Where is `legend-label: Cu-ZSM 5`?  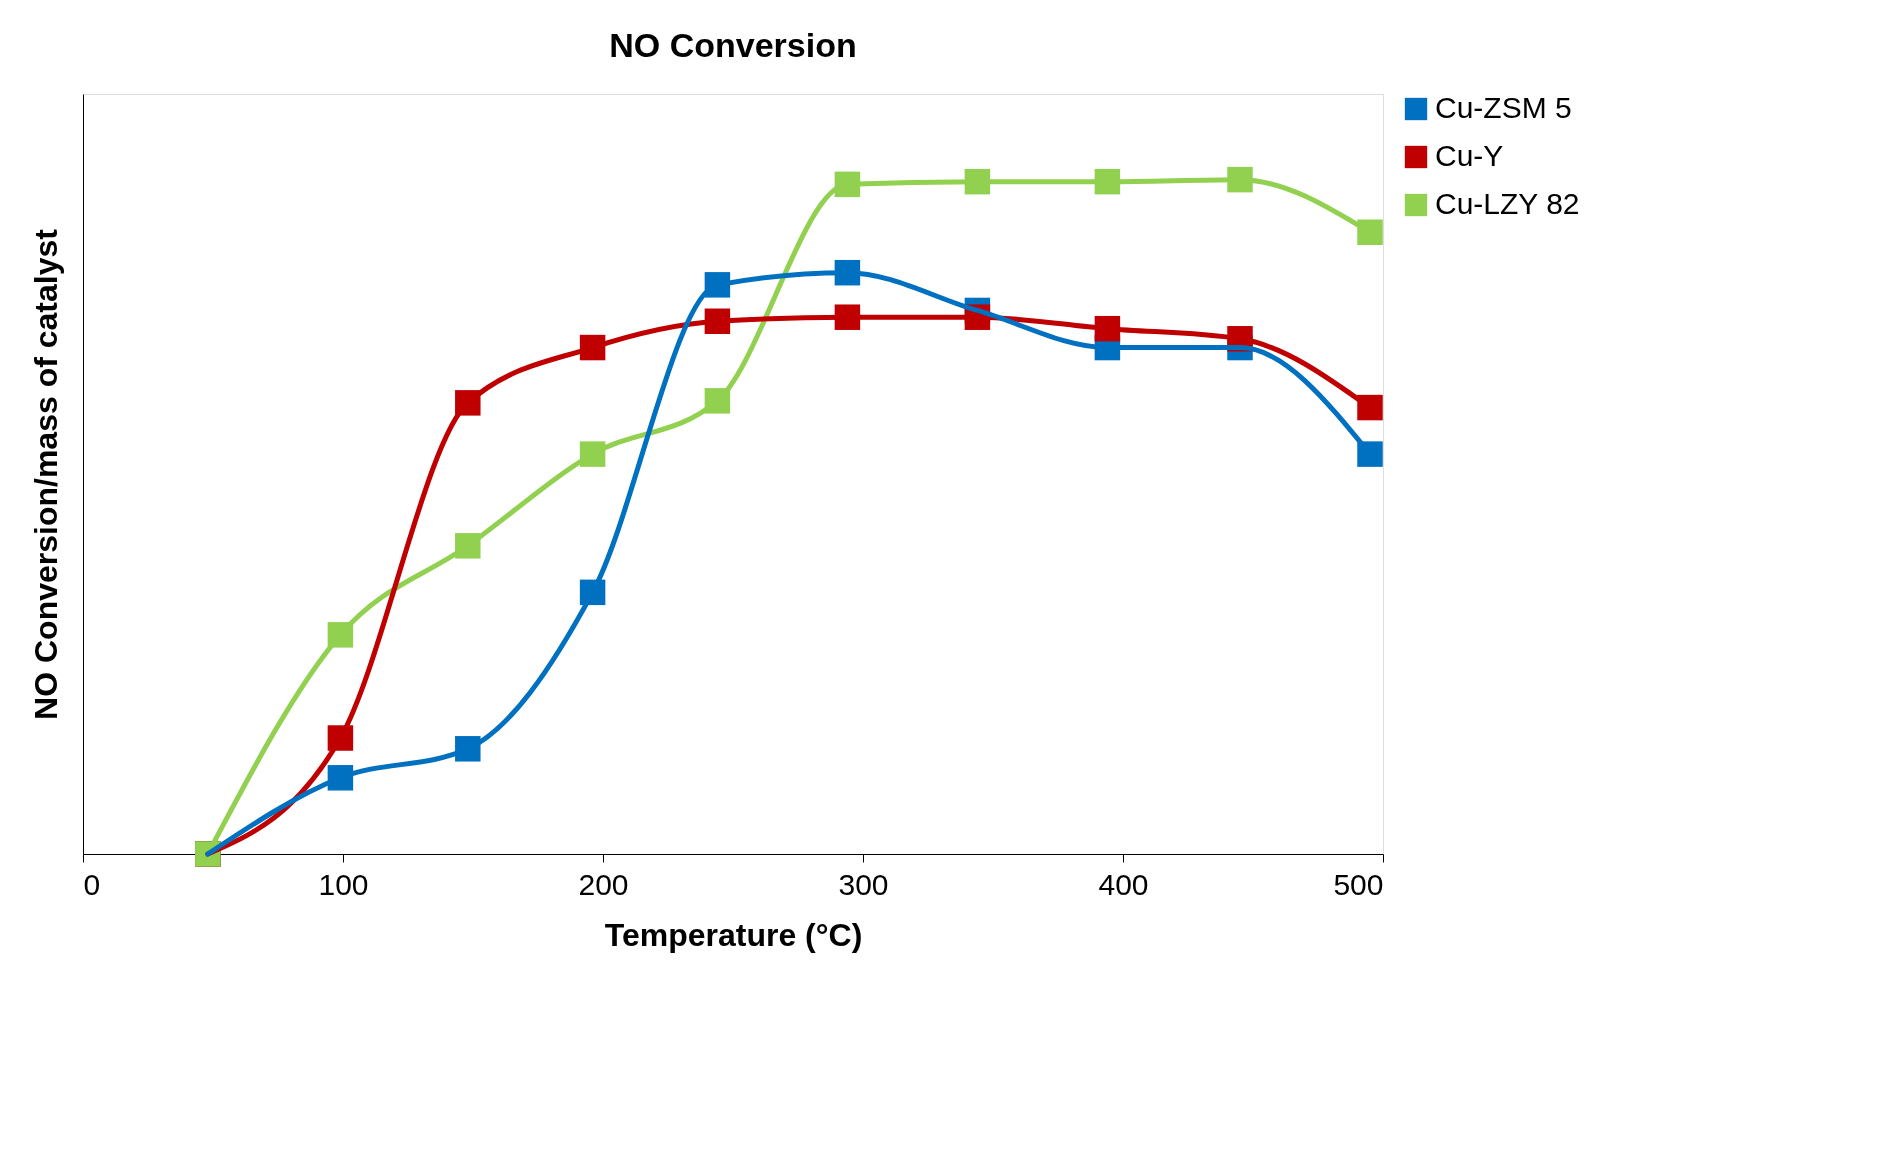
legend-label: Cu-ZSM 5 is located at coordinates (1503, 107).